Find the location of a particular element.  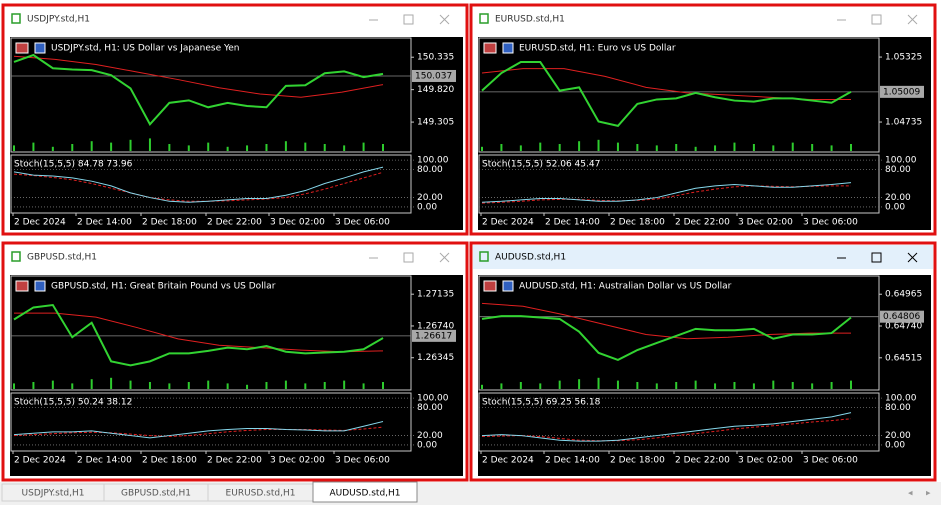

price-tick-label: 1.05325 is located at coordinates (903, 58).